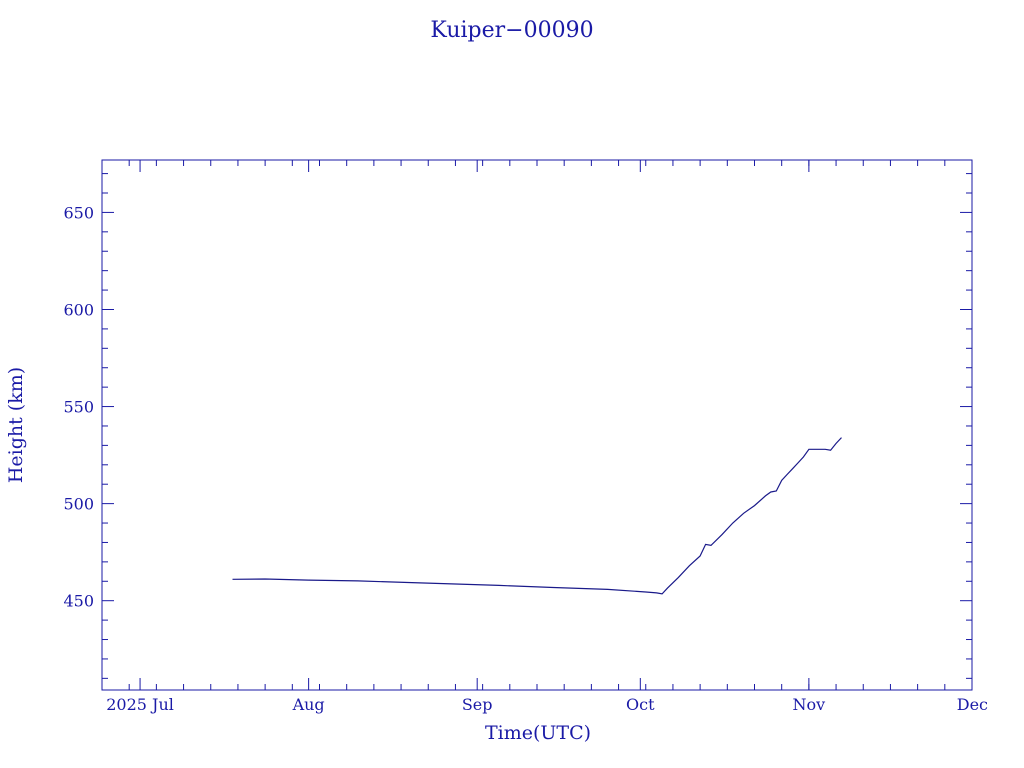 This screenshot has width=1024, height=768. What do you see at coordinates (16, 425) in the screenshot?
I see `y-axis-label: Height (km)` at bounding box center [16, 425].